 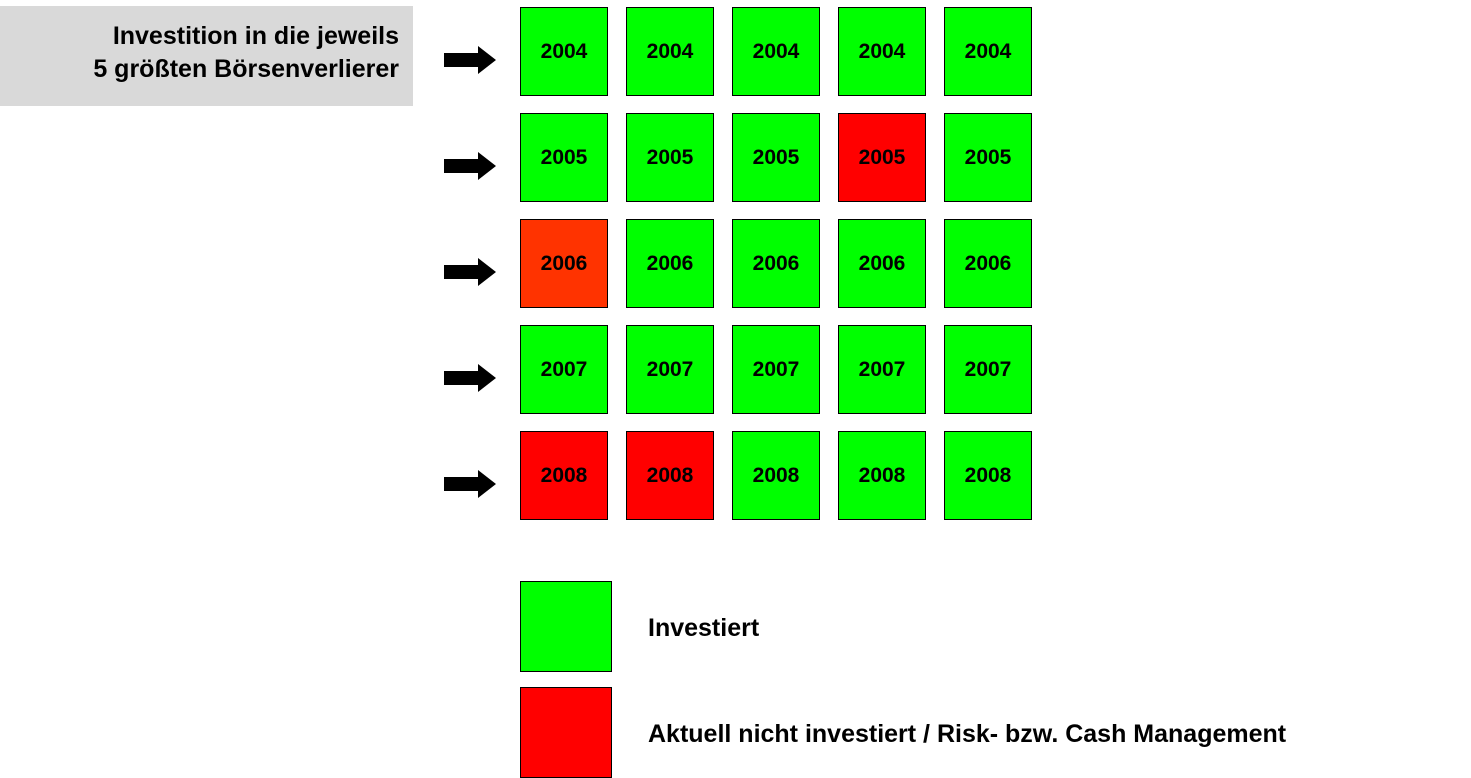 What do you see at coordinates (566, 732) in the screenshot?
I see `legend-swatch-not-invested` at bounding box center [566, 732].